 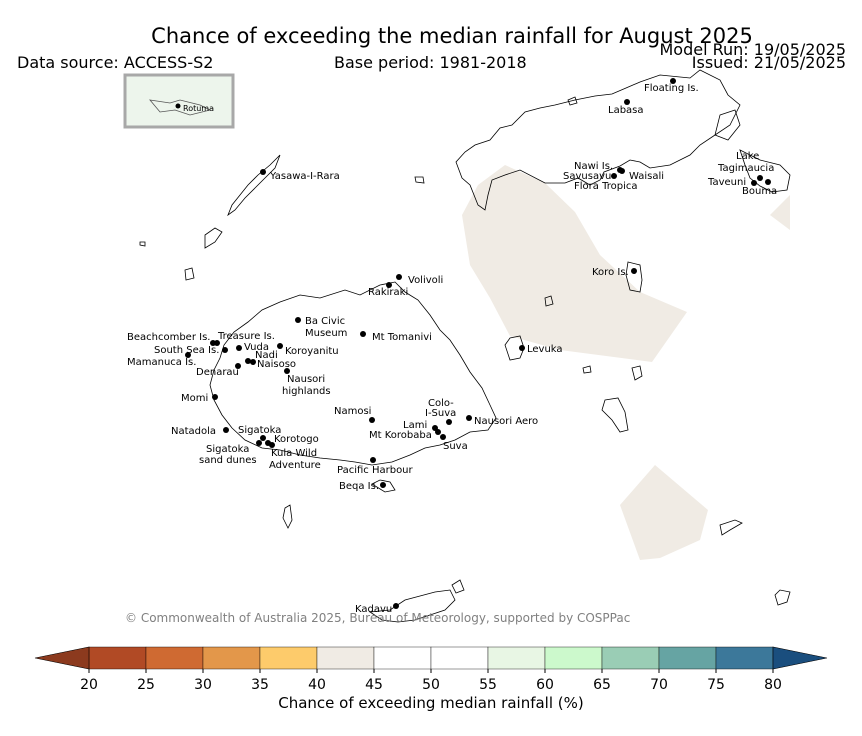 I want to click on marker-nadi, so click(x=248, y=361).